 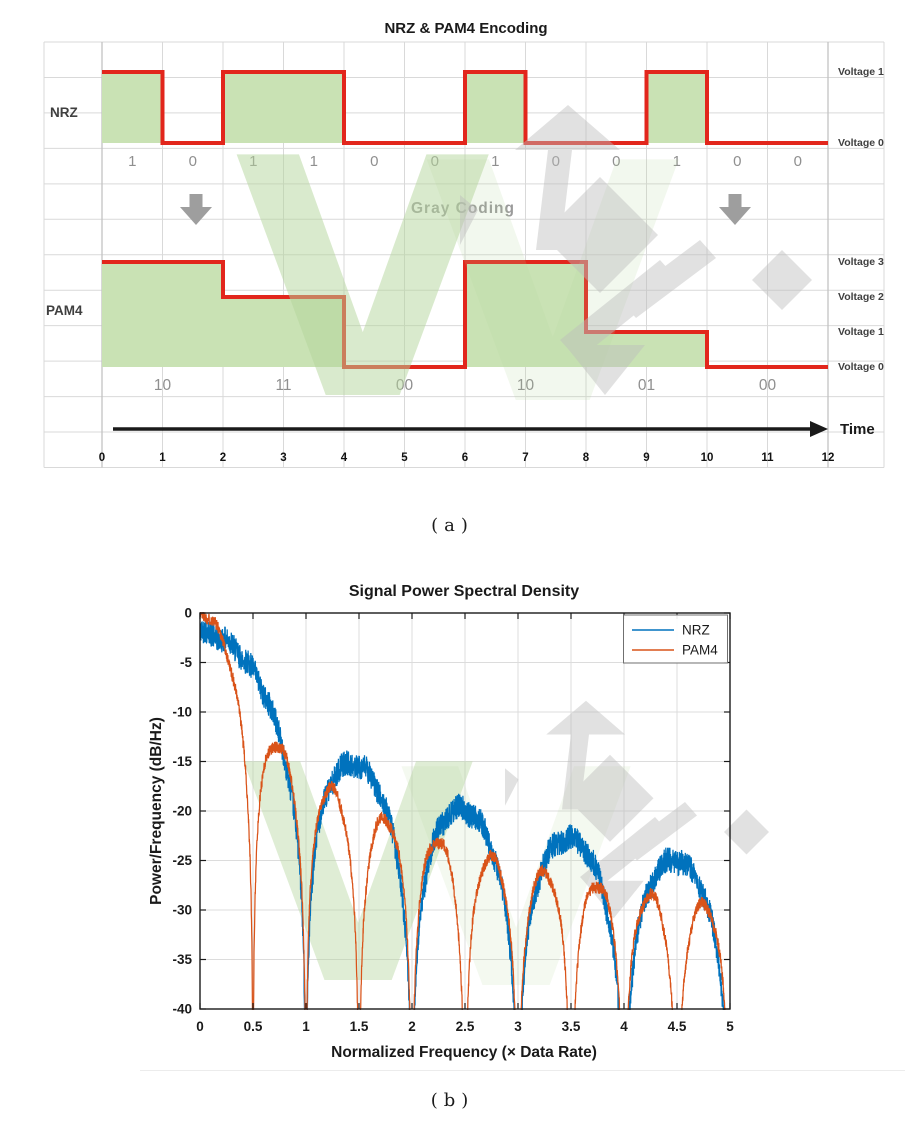 What do you see at coordinates (452, 525) in the screenshot?
I see `caption-a: (a)` at bounding box center [452, 525].